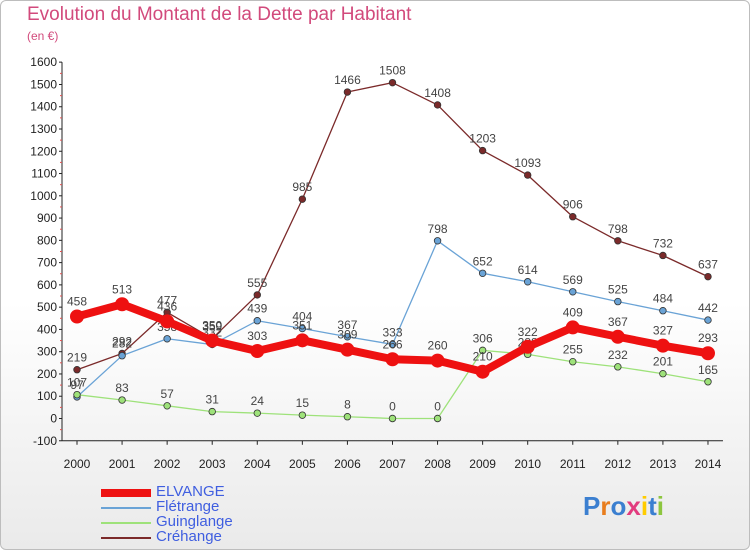  What do you see at coordinates (47, 307) in the screenshot?
I see `y-tick-label: 500` at bounding box center [47, 307].